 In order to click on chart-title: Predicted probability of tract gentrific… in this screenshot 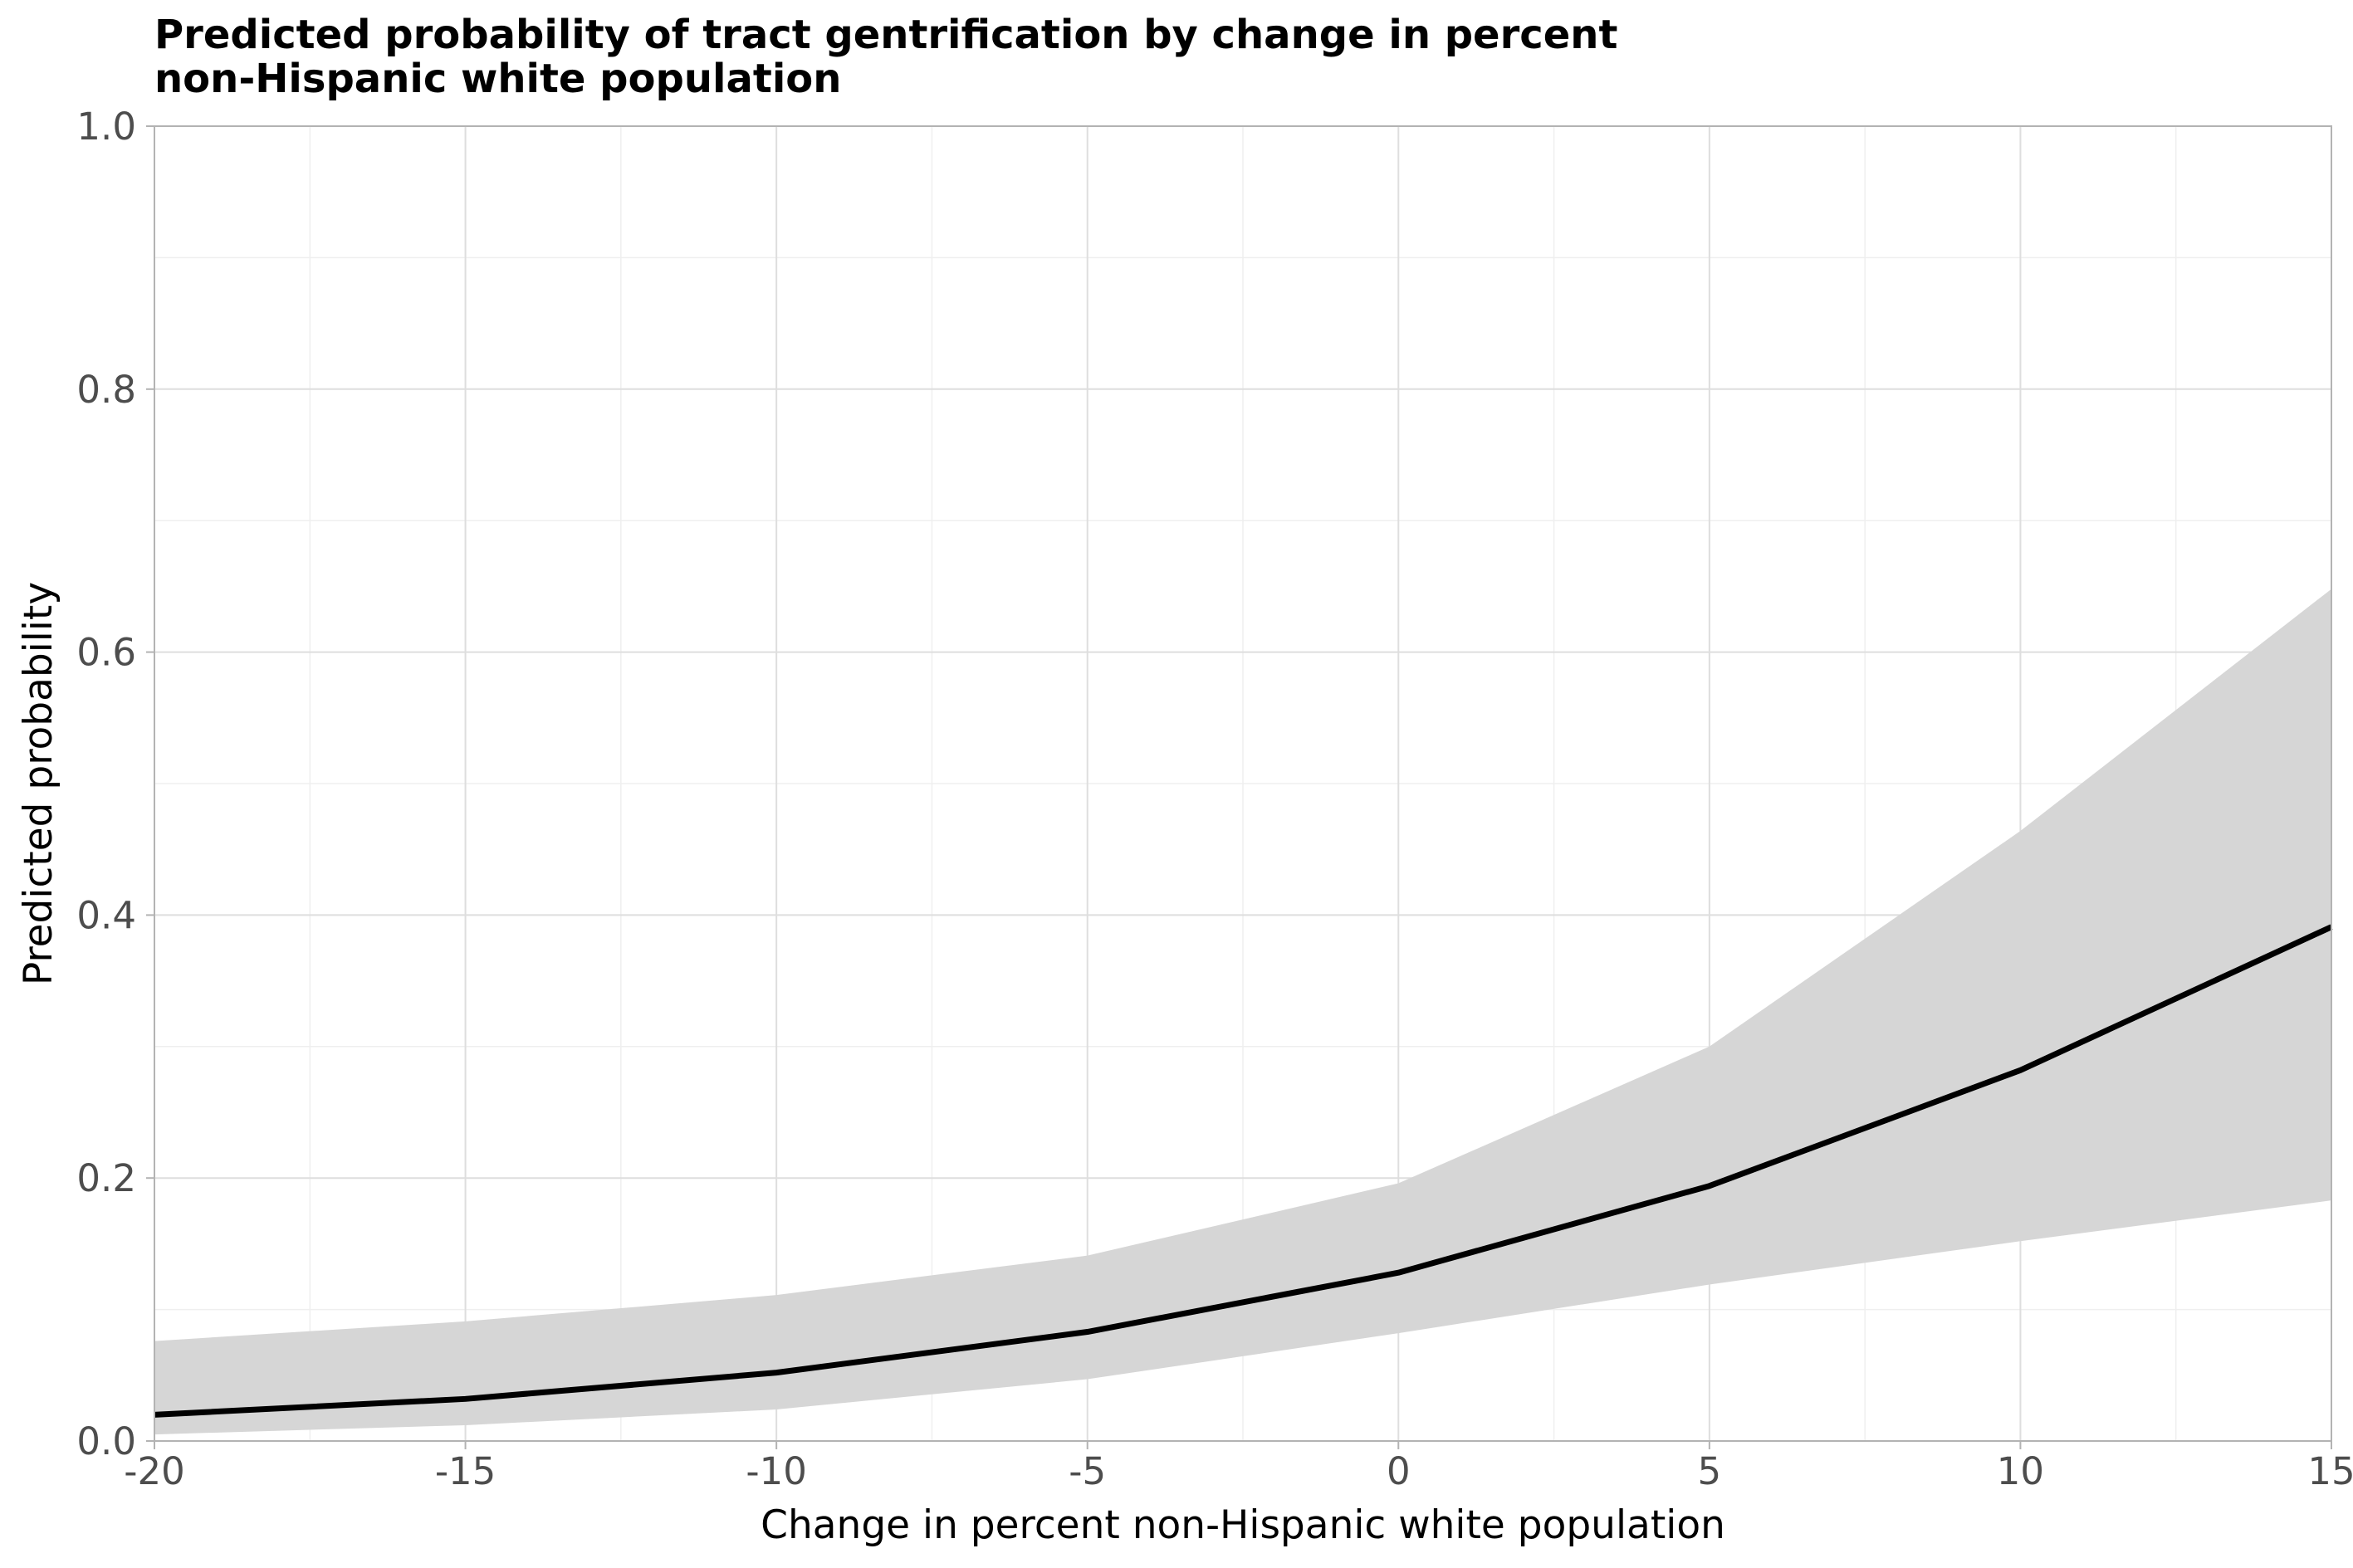, I will do `click(885, 57)`.